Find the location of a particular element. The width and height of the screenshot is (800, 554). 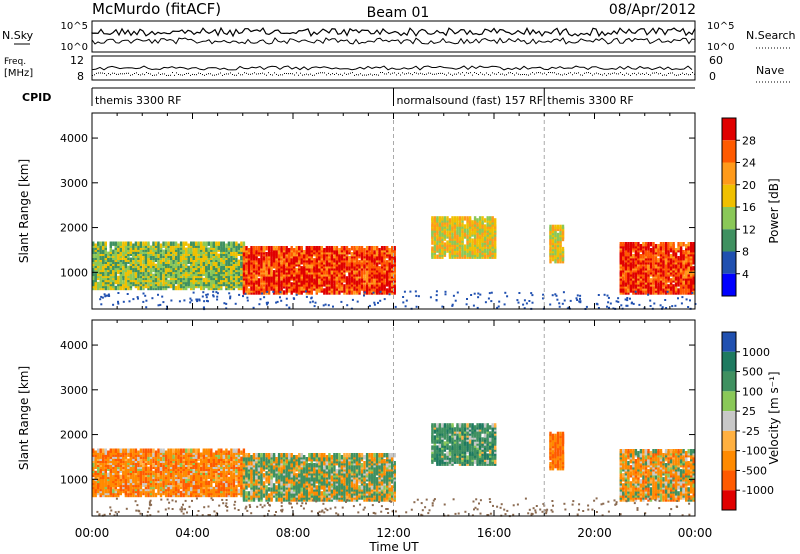

freq-label-1: Freq. is located at coordinates (15, 62).